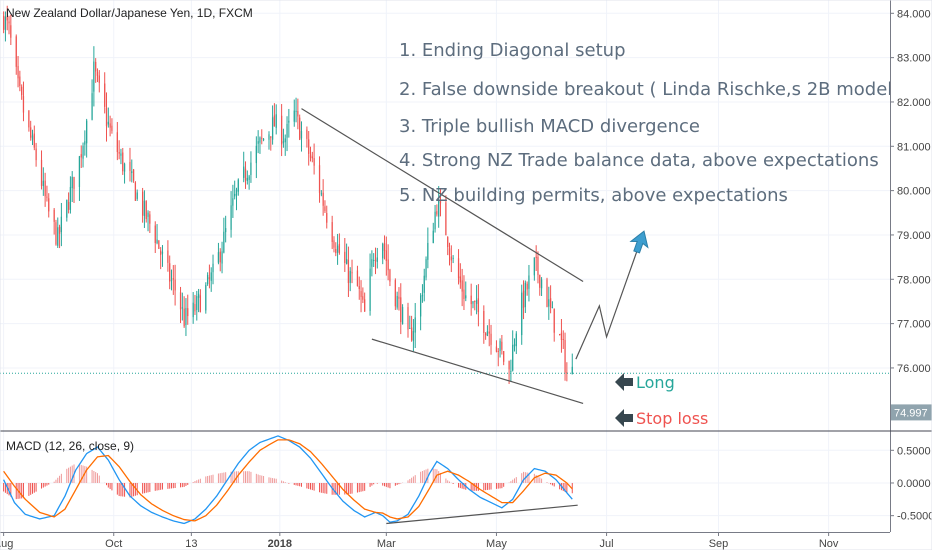 This screenshot has height=550, width=932. Describe the element at coordinates (609, 297) in the screenshot. I see `projection-path` at that location.